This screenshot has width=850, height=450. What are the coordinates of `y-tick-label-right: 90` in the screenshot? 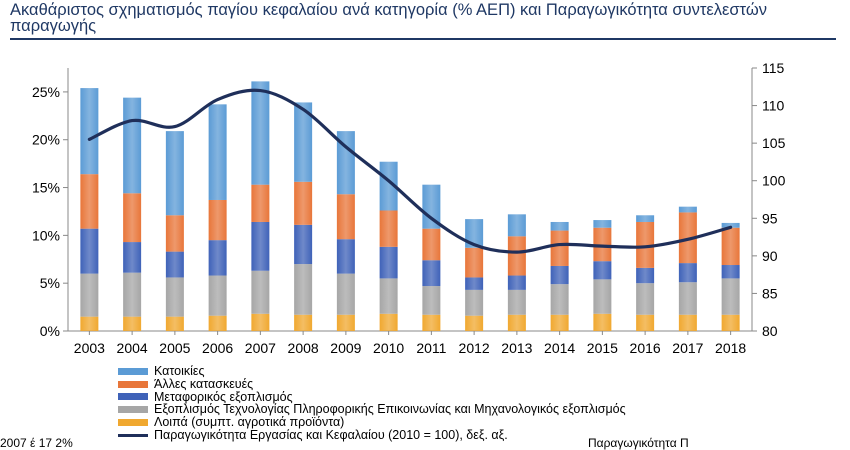 It's located at (770, 256).